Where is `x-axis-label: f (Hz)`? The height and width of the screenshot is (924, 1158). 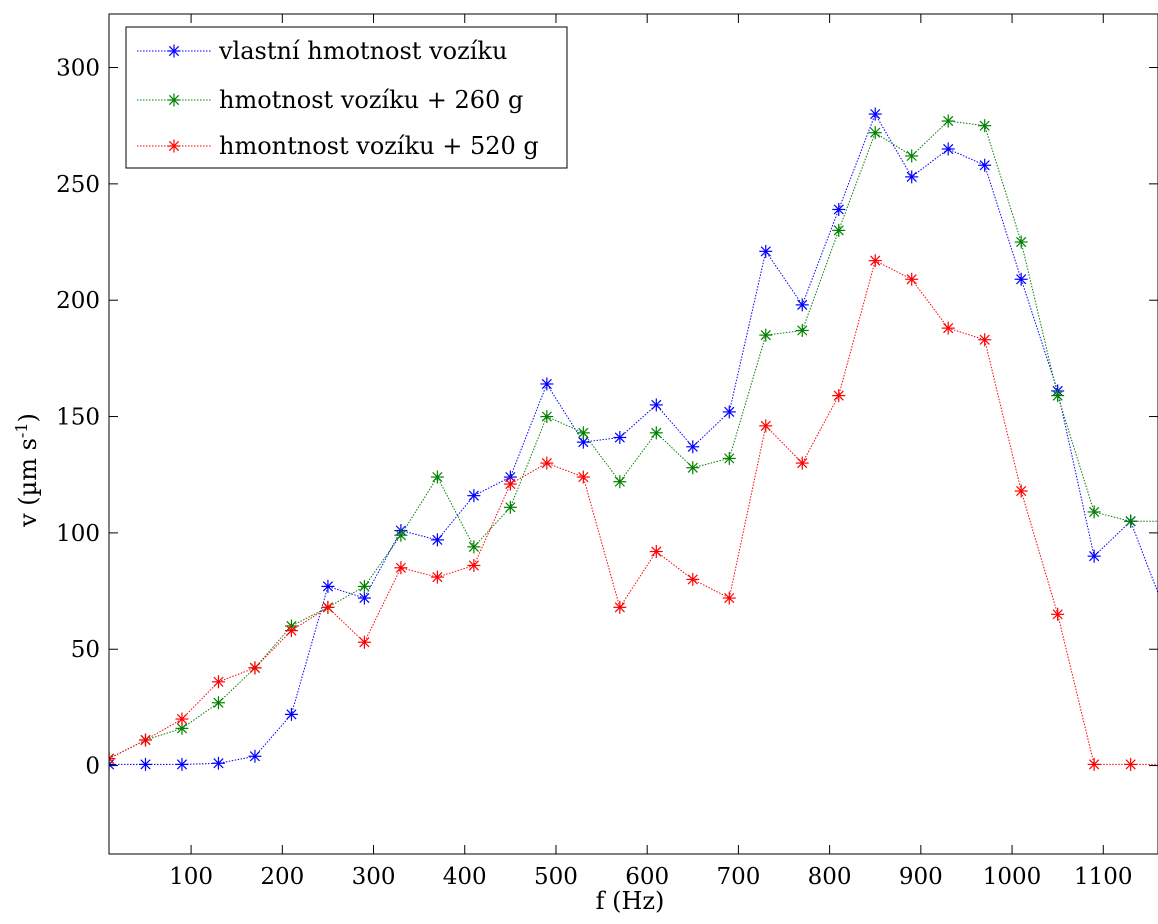 x-axis-label: f (Hz) is located at coordinates (630, 901).